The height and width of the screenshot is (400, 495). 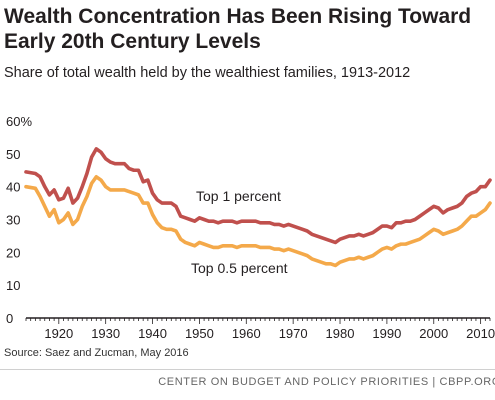 What do you see at coordinates (246, 333) in the screenshot?
I see `x-tick-label: 1960` at bounding box center [246, 333].